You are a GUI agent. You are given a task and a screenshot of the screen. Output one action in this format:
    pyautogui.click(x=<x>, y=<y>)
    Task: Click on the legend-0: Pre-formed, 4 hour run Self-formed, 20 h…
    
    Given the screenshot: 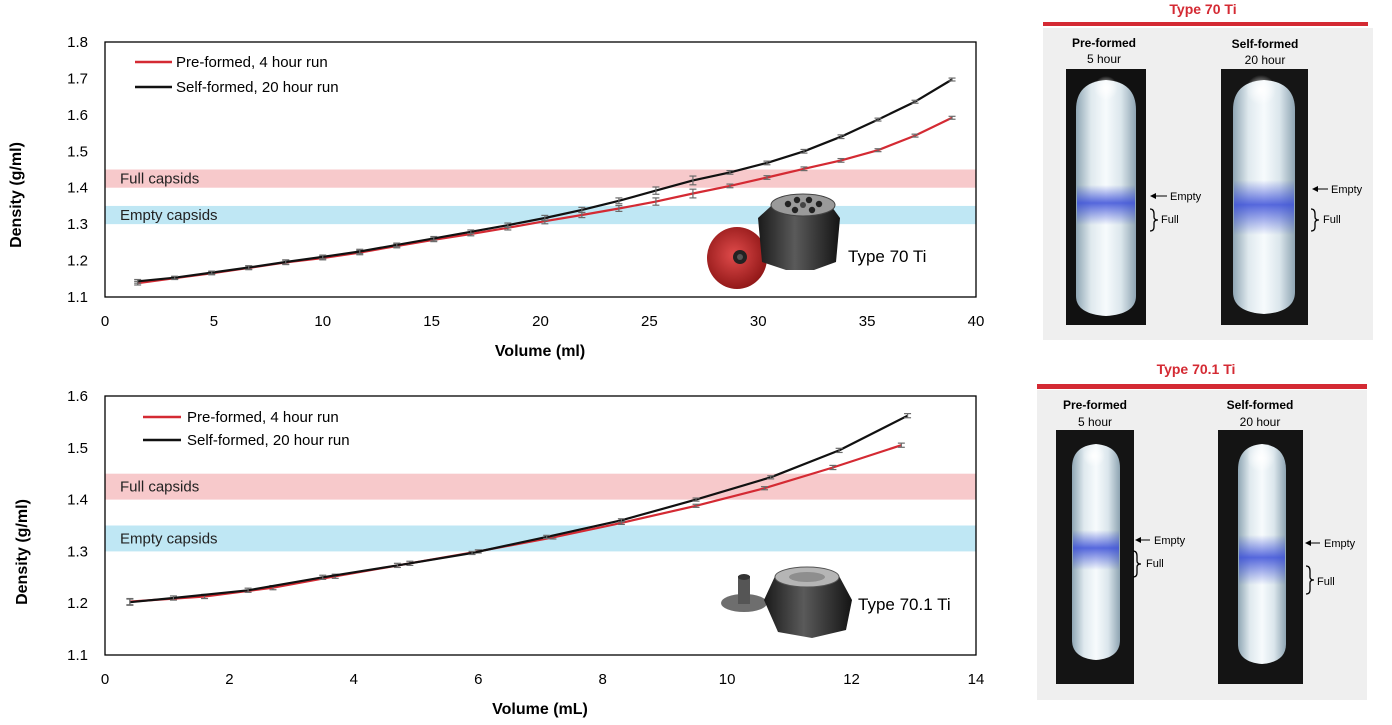 What is the action you would take?
    pyautogui.click(x=237, y=75)
    